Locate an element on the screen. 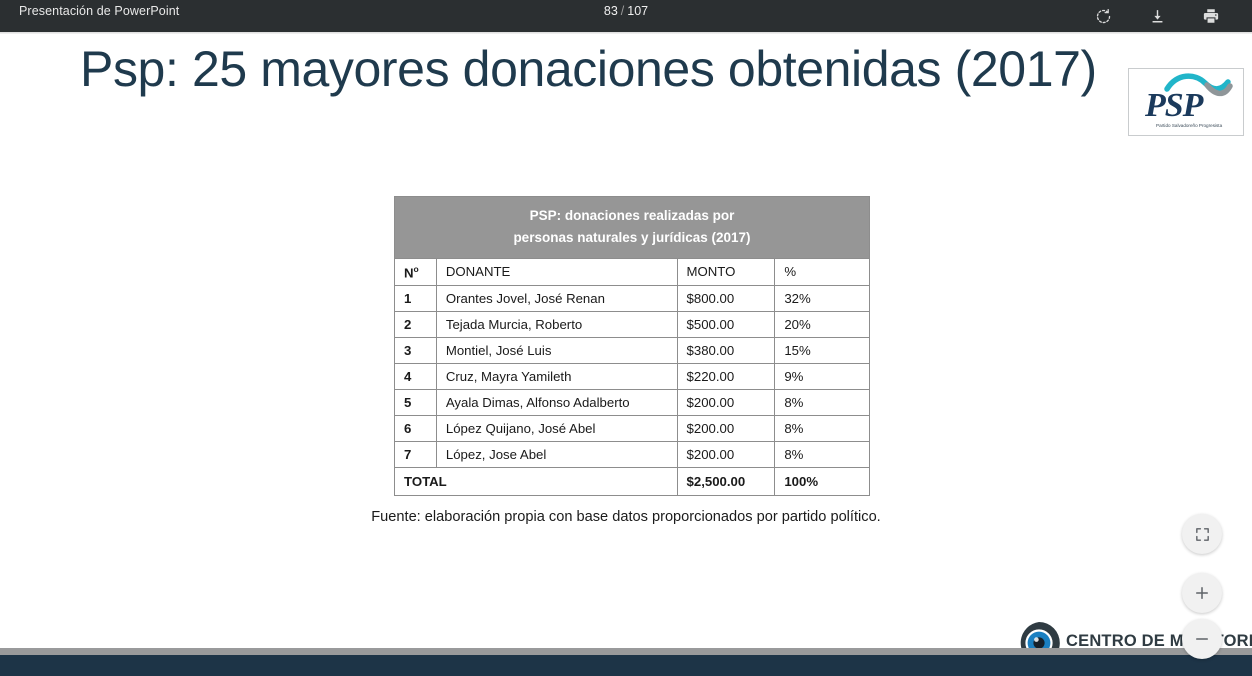 The image size is (1252, 676). row-monto: $500.00 is located at coordinates (726, 324).